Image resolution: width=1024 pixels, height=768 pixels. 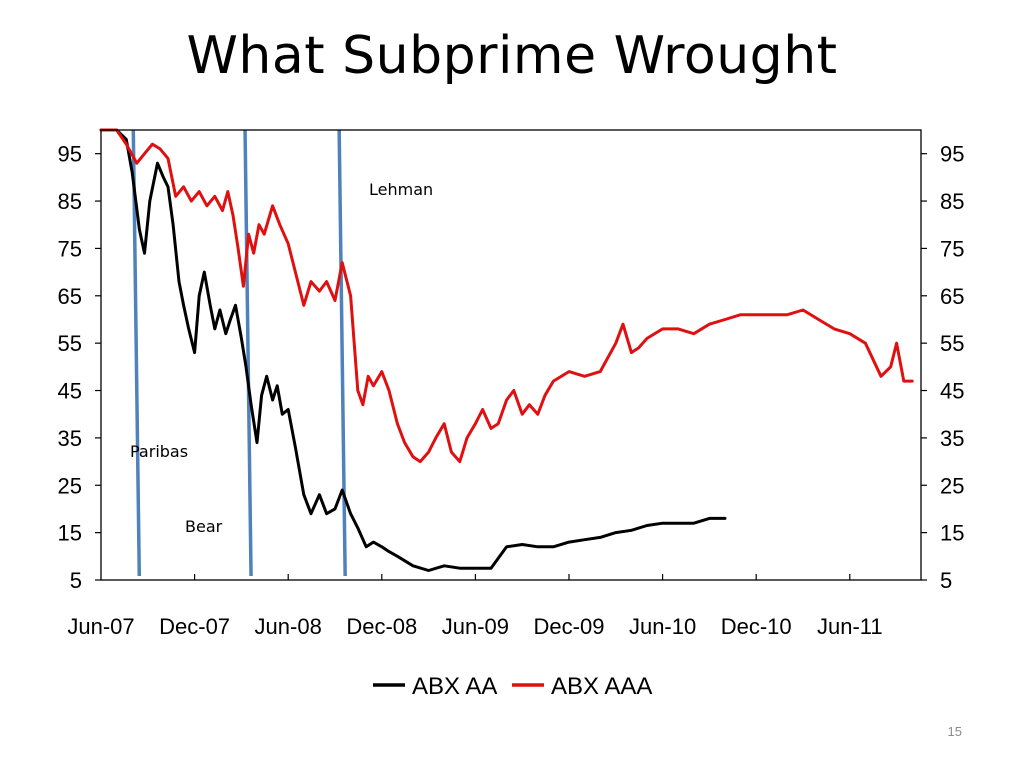 I want to click on x-tick-label: Jun-10, so click(x=662, y=626).